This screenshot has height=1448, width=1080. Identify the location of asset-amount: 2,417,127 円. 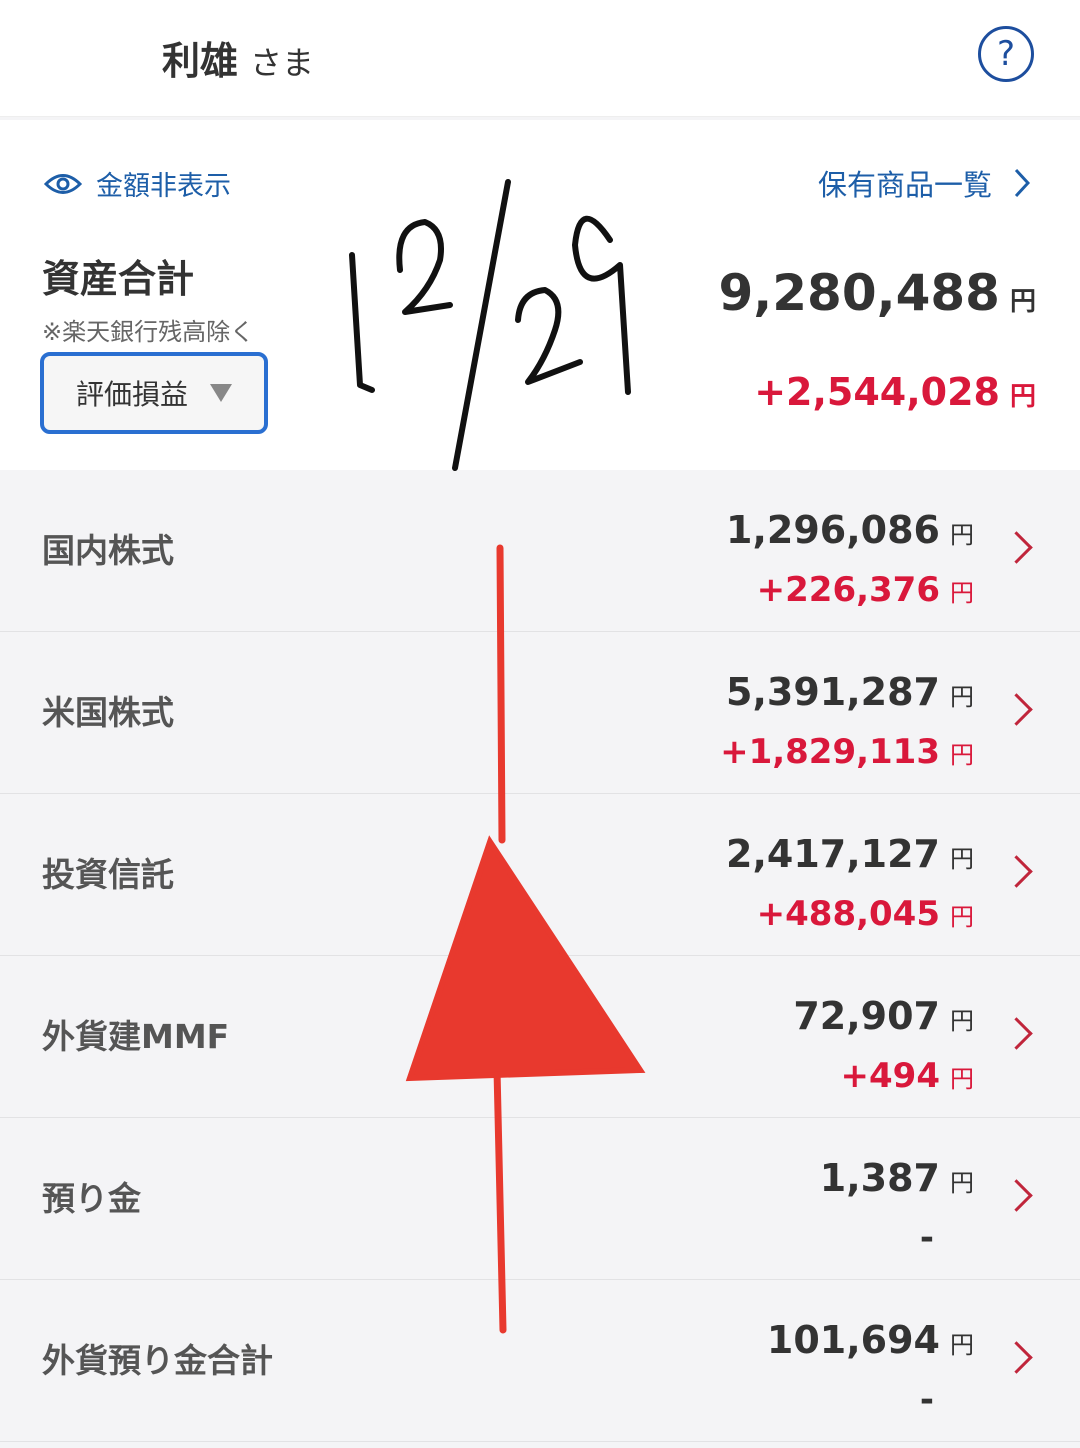
(850, 854).